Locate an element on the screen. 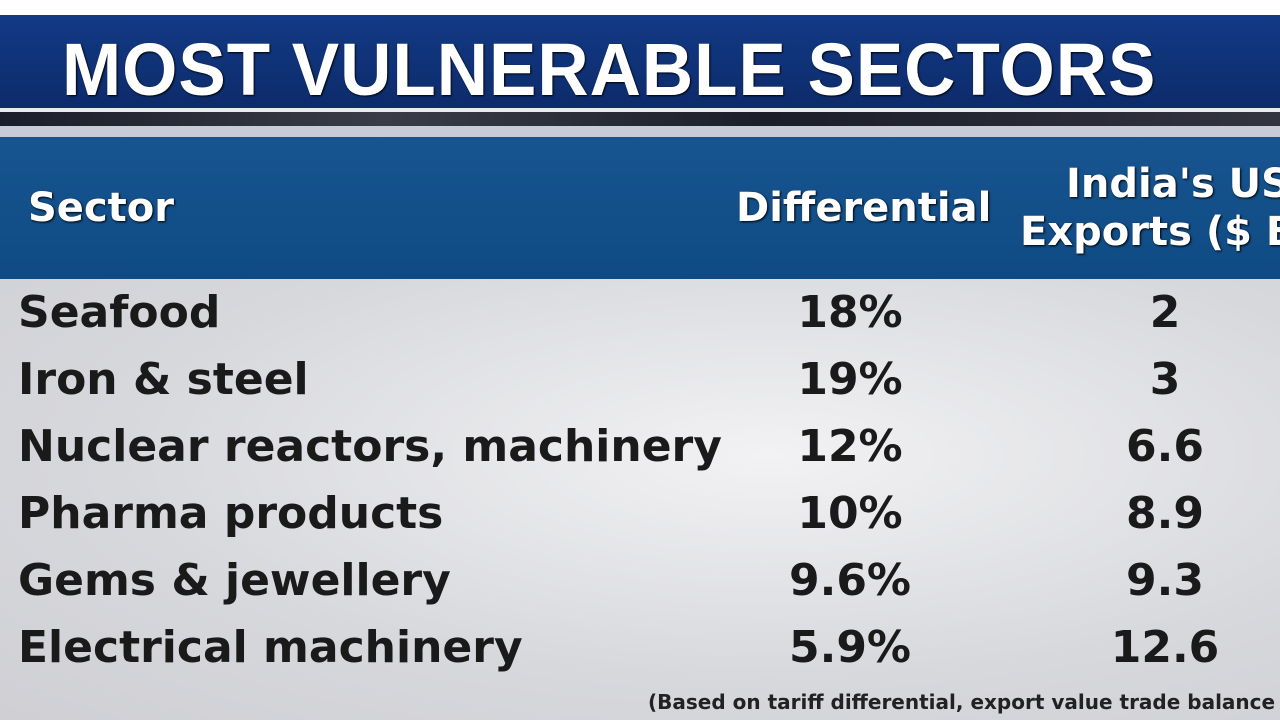 This screenshot has height=720, width=1280. sector-cell: Gems & jewellery is located at coordinates (234, 580).